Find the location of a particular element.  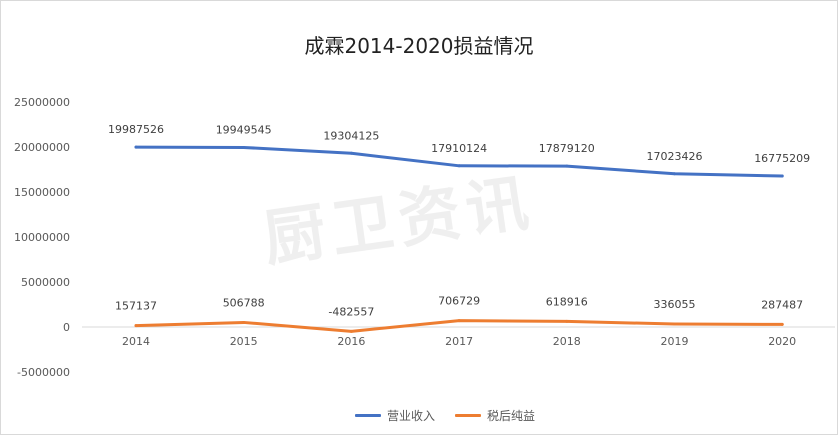

legend-item-revenue: 营业收入 is located at coordinates (395, 415).